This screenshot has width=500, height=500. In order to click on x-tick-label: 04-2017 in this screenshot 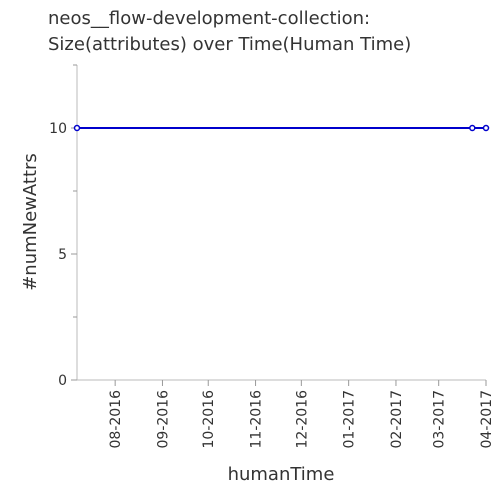, I will do `click(487, 419)`.